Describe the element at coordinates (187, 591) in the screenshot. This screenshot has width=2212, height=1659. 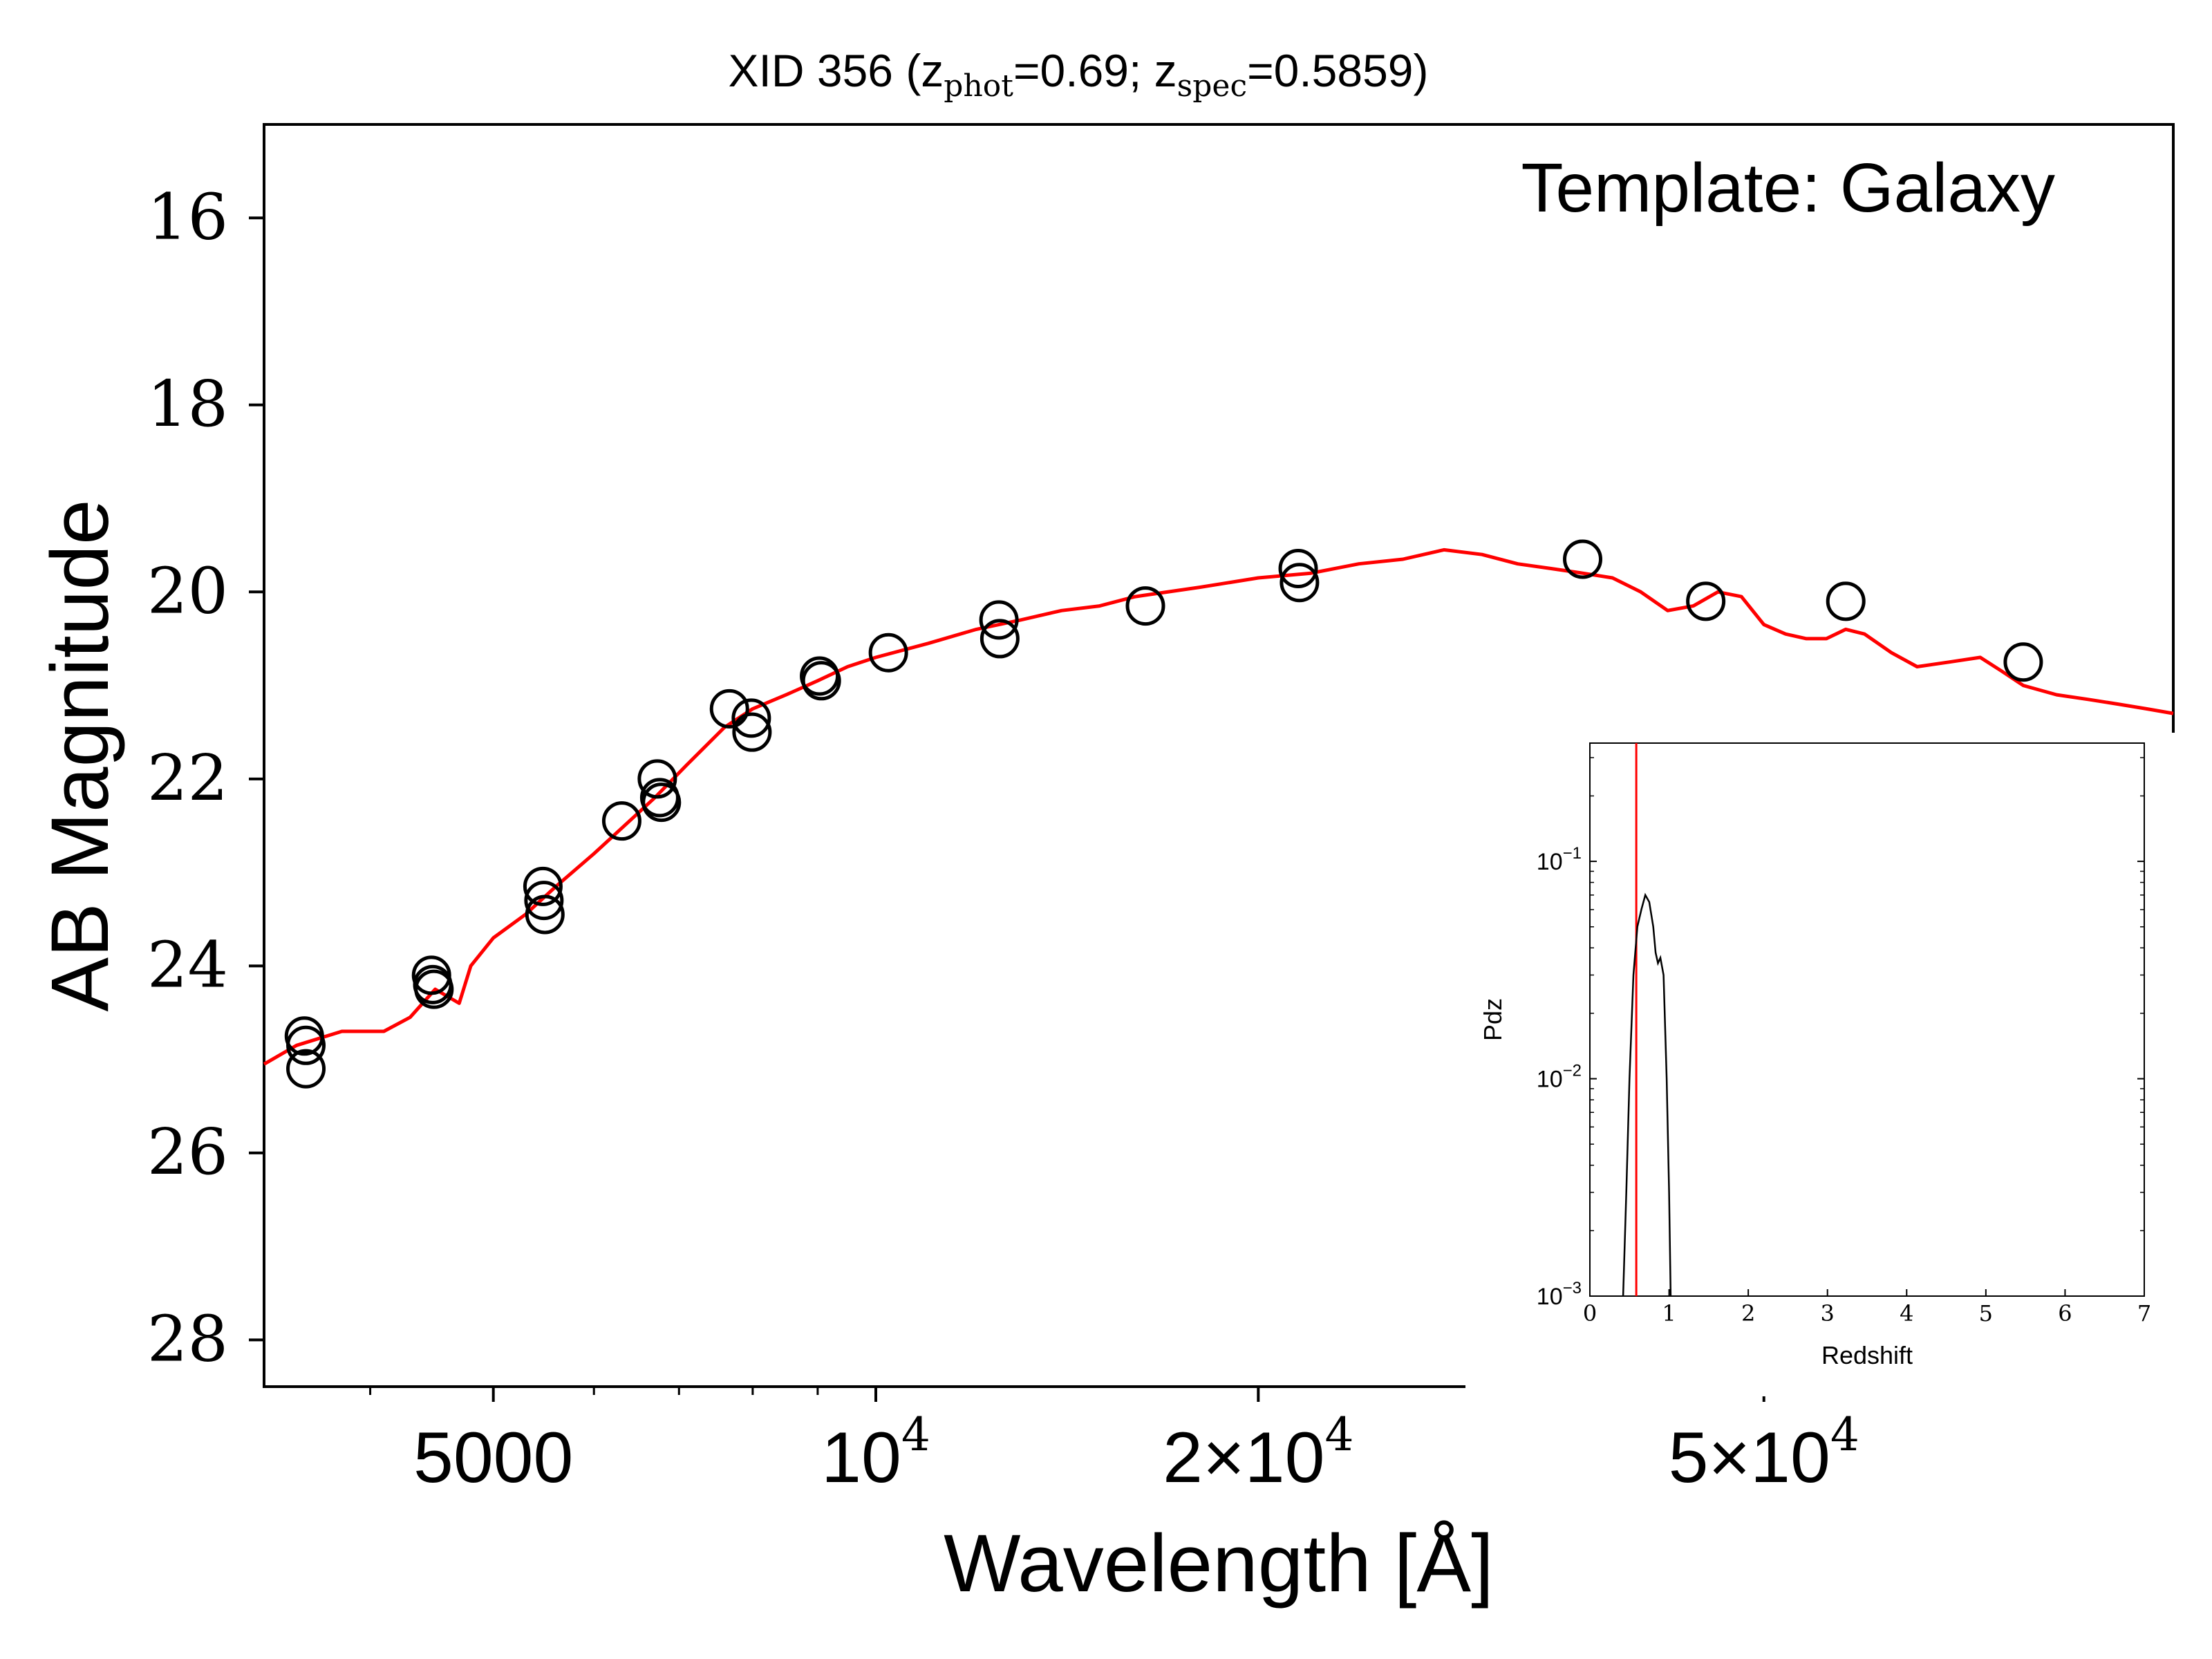
I see `y-tick-label: 20` at that location.